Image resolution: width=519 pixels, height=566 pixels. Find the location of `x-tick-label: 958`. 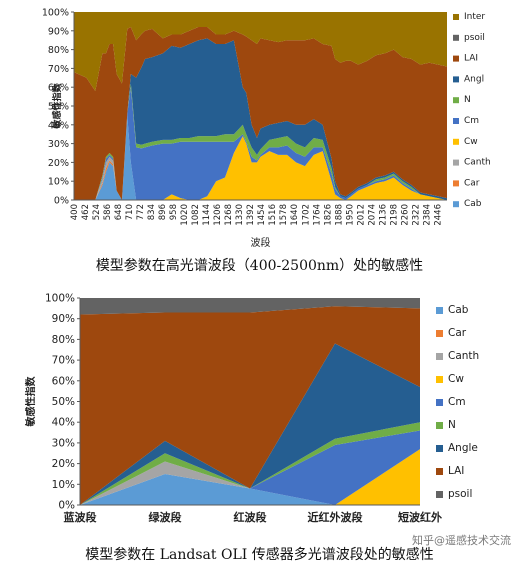

x-tick-label: 958 is located at coordinates (174, 212).